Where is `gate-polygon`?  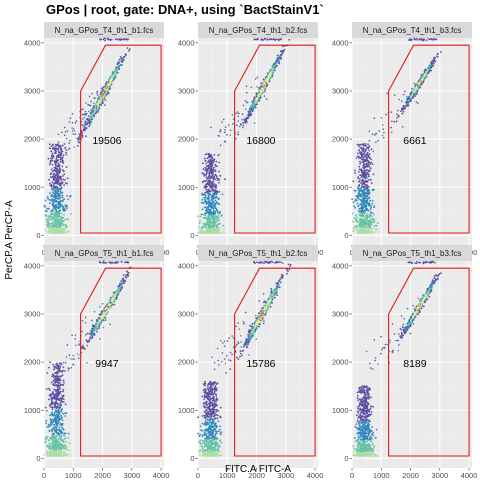 gate-polygon is located at coordinates (121, 139).